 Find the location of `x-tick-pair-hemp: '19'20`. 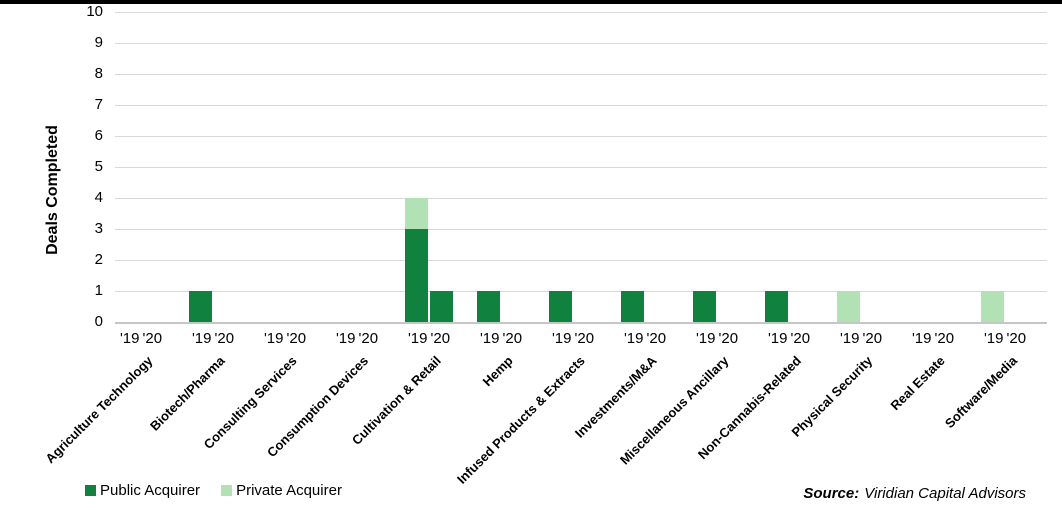

x-tick-pair-hemp: '19'20 is located at coordinates (501, 338).